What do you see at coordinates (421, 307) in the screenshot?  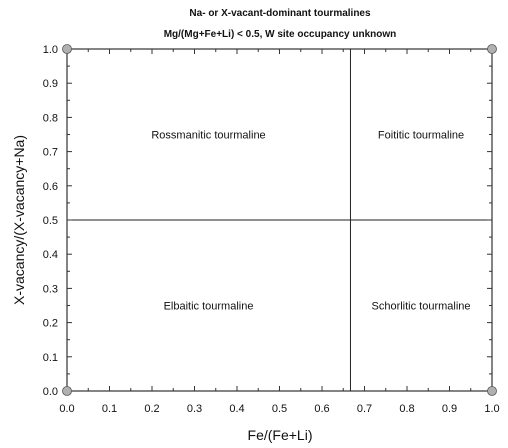 I see `field-label: Schorlitic tourmaline` at bounding box center [421, 307].